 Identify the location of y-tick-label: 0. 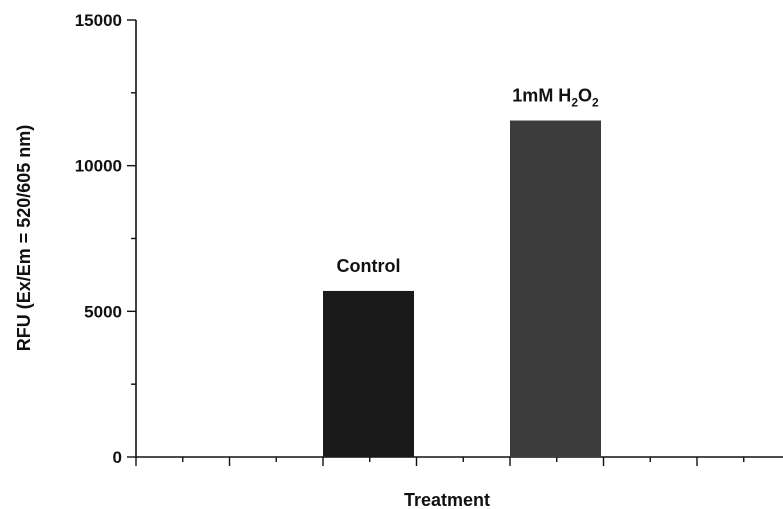
(117, 457).